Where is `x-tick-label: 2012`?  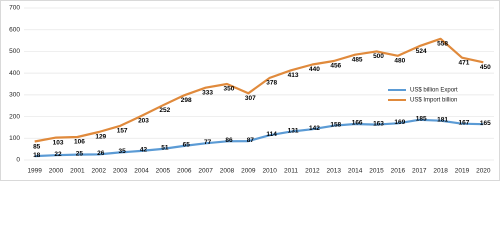 x-tick-label: 2012 is located at coordinates (312, 171).